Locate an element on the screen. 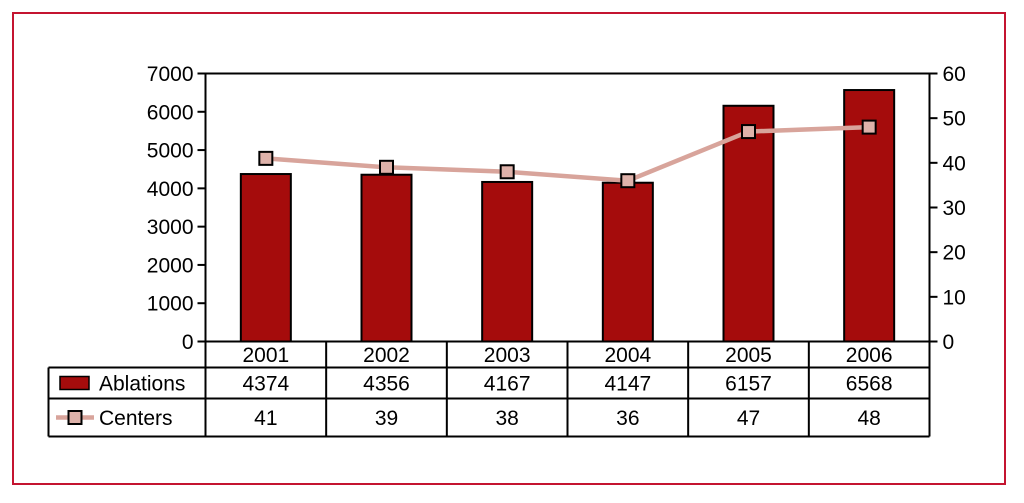  centers-line is located at coordinates (567, 153).